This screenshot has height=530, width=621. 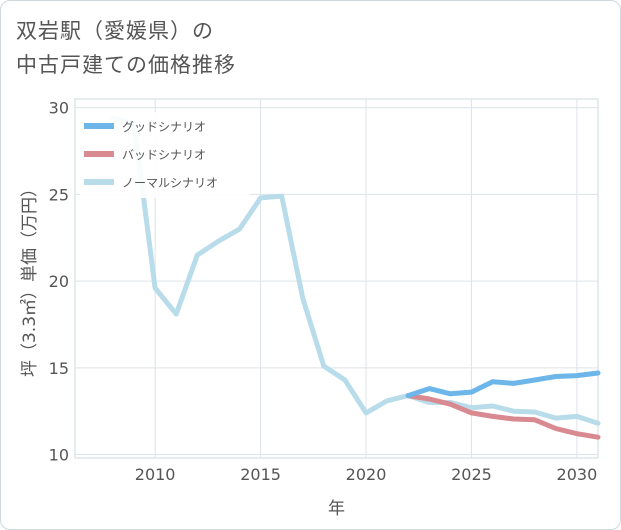 What do you see at coordinates (471, 474) in the screenshot?
I see `x-tick-label: 2025` at bounding box center [471, 474].